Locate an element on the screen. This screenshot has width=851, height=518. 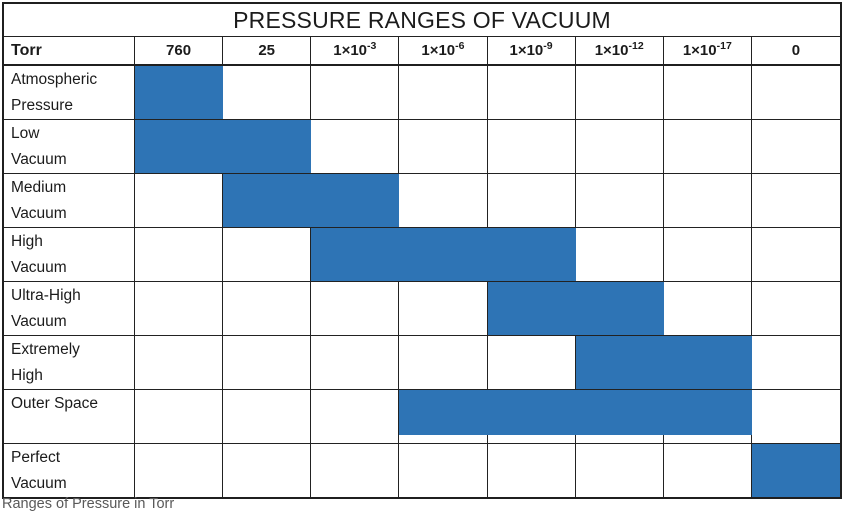
table-row-medium-vacuum: Medium Vacuum is located at coordinates (422, 200).